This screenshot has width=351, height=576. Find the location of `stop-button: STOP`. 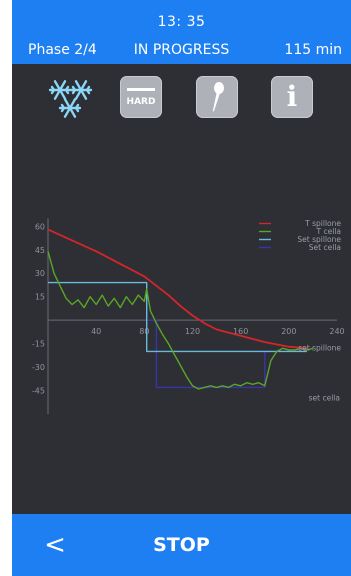

stop-button: STOP is located at coordinates (181, 545).